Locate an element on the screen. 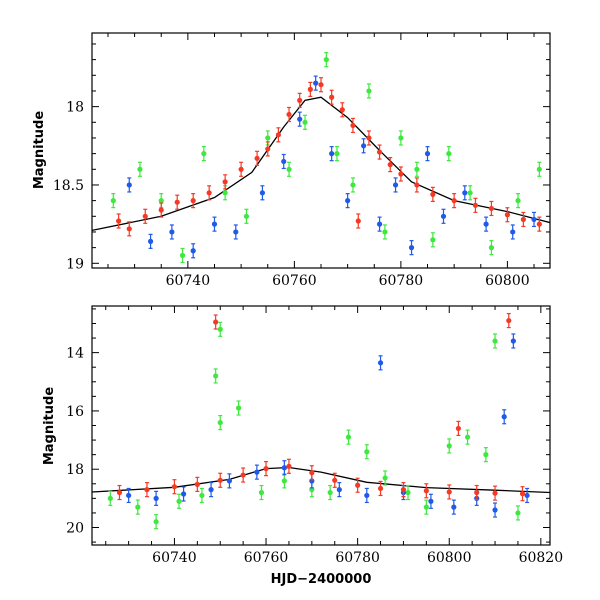  x-tick-label: 60760 is located at coordinates (266, 558).